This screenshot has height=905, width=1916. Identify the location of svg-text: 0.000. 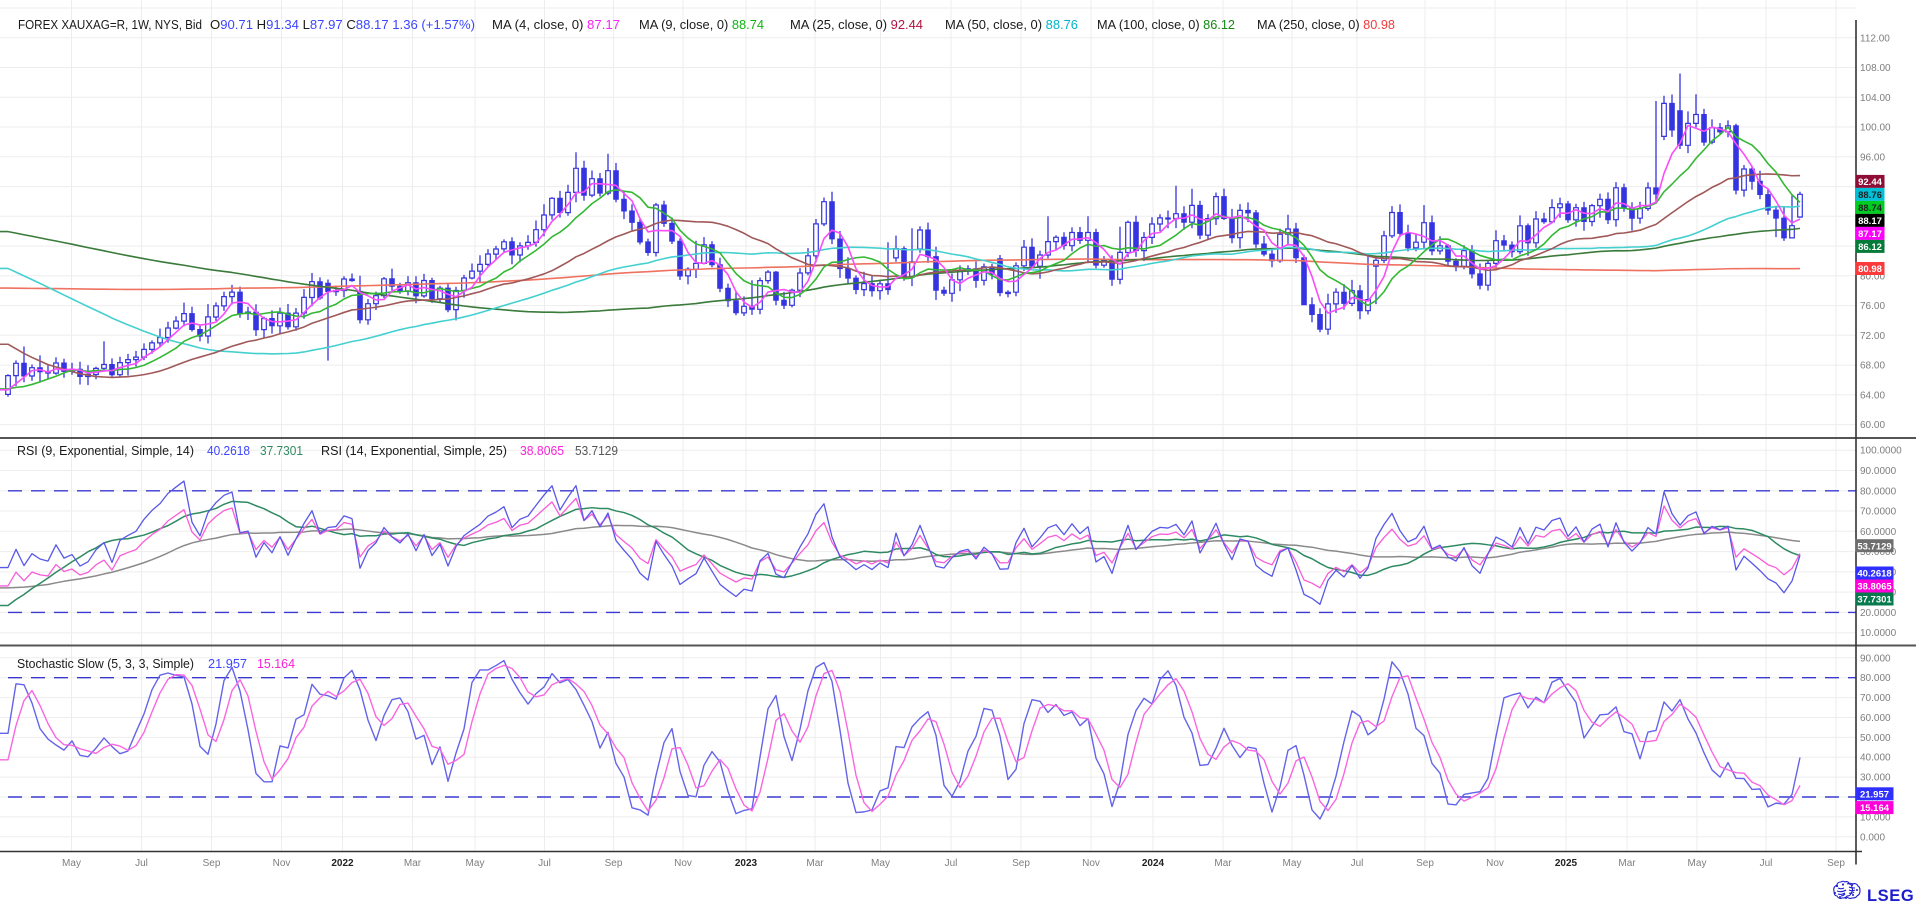
(1872, 837).